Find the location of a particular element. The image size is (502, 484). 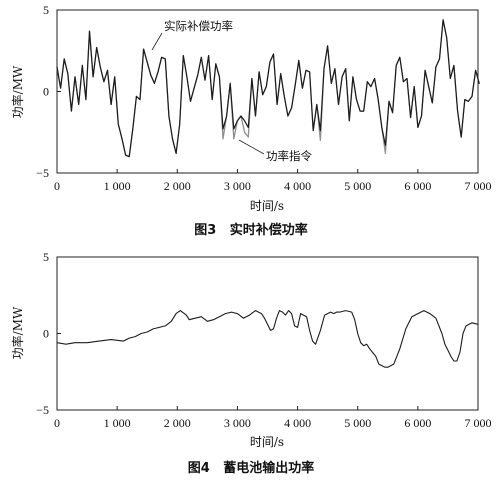

annotation-power-command: 功率指令 is located at coordinates (275, 151).